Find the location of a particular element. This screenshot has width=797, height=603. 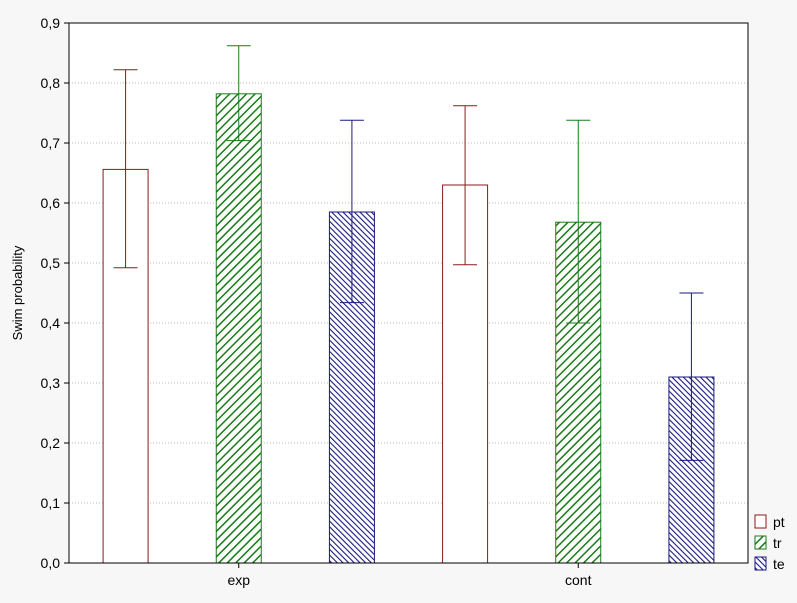

y-tick-label: 0,8 is located at coordinates (51, 83).